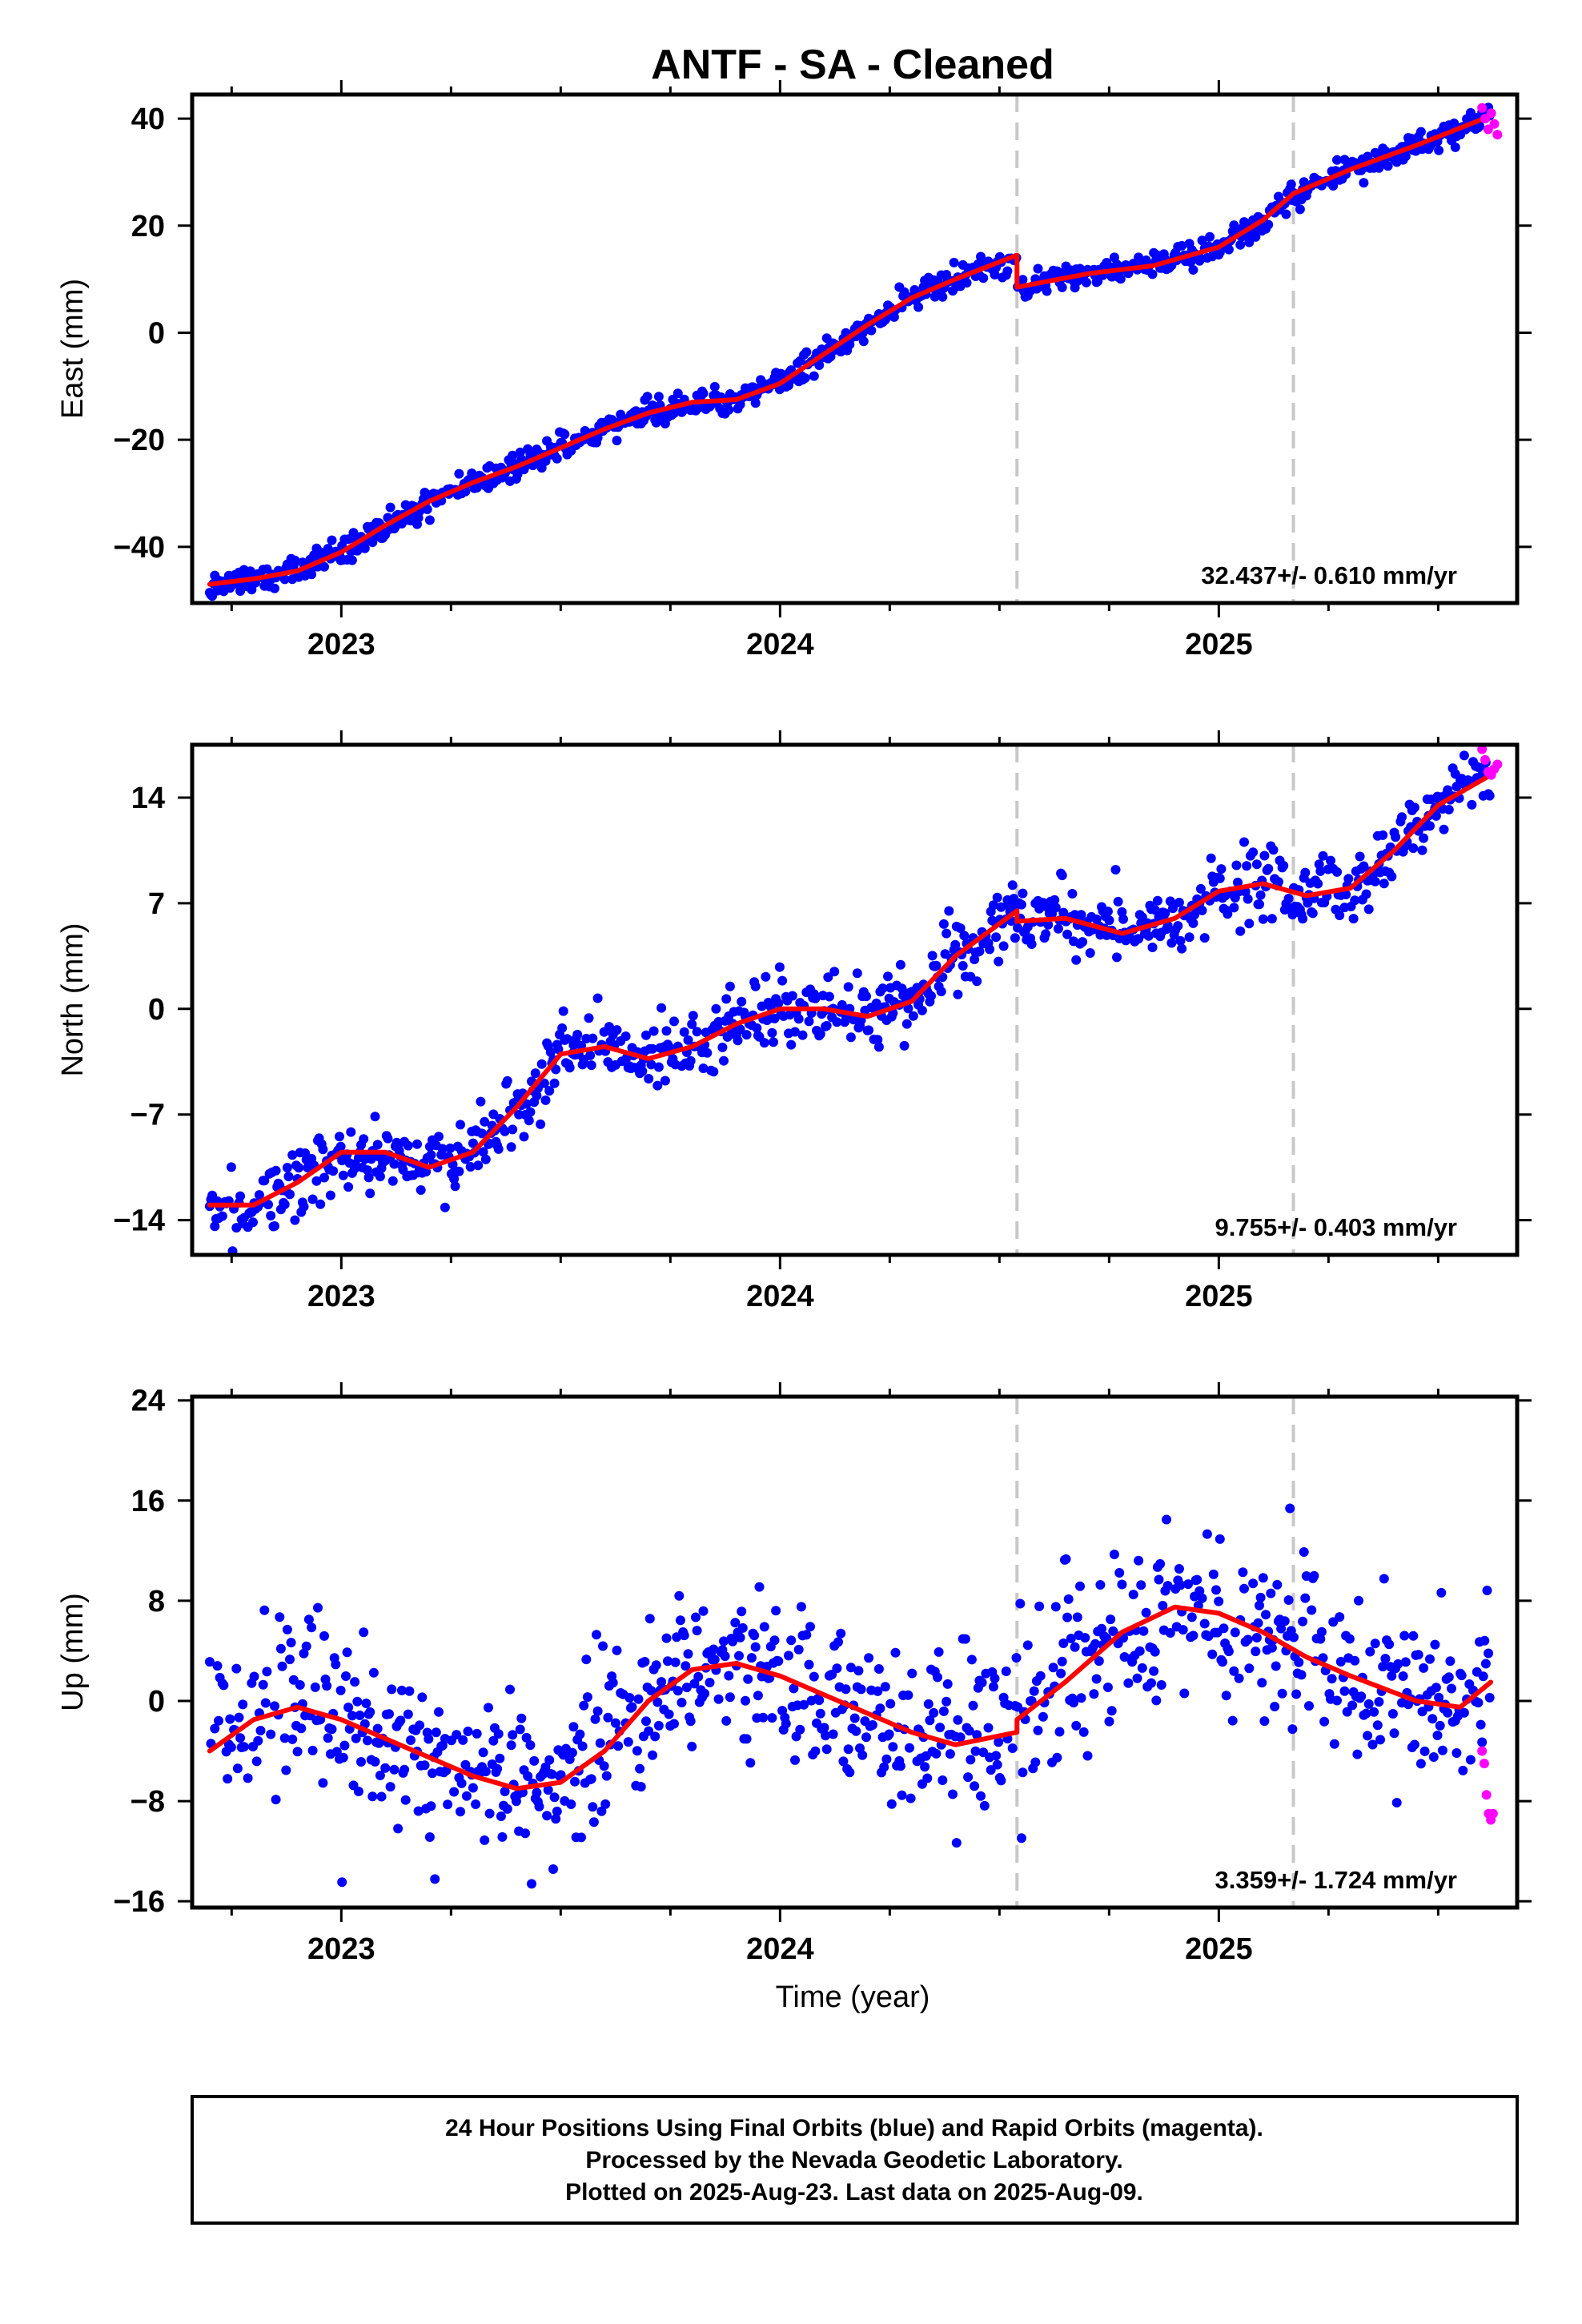 This screenshot has width=1582, height=2324. I want to click on y-tick-label: −8, so click(147, 1802).